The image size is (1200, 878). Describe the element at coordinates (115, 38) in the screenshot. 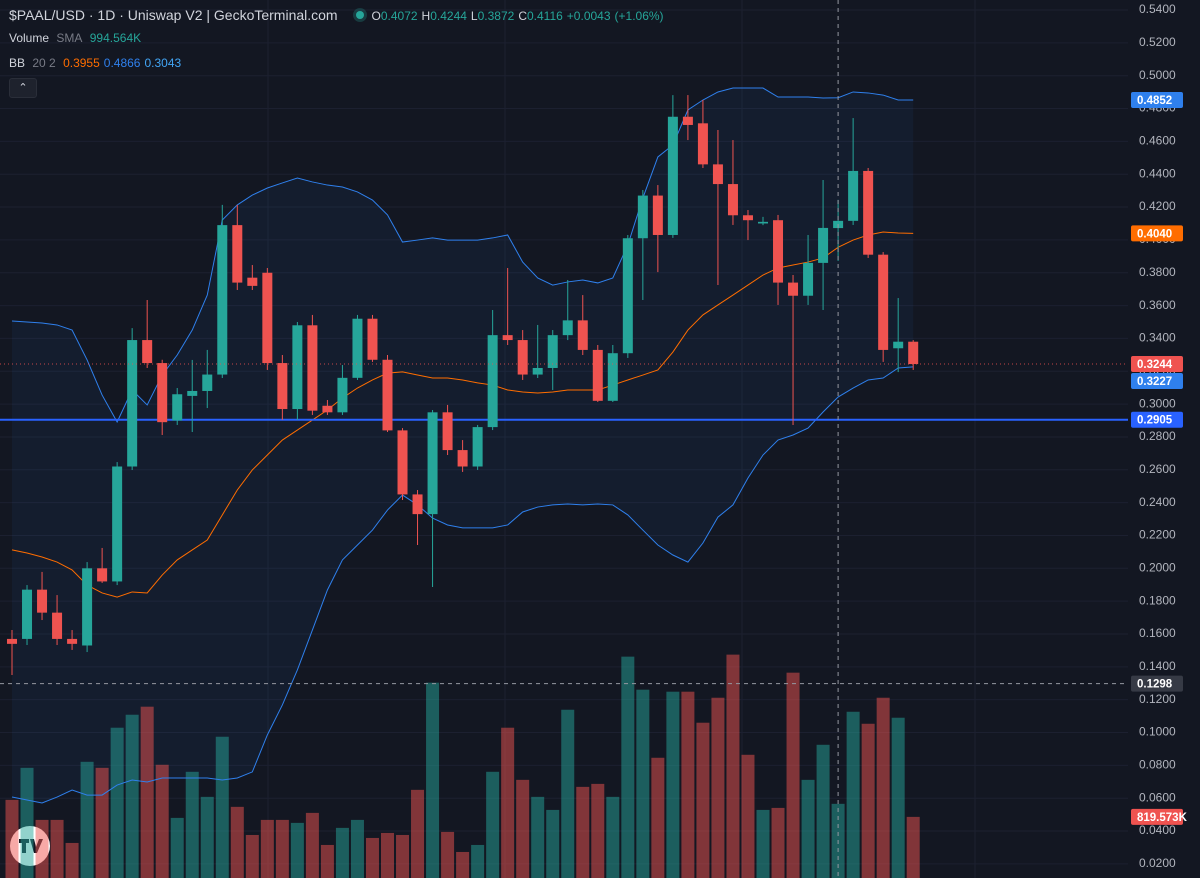

I see `volume-value: 994.564K` at that location.